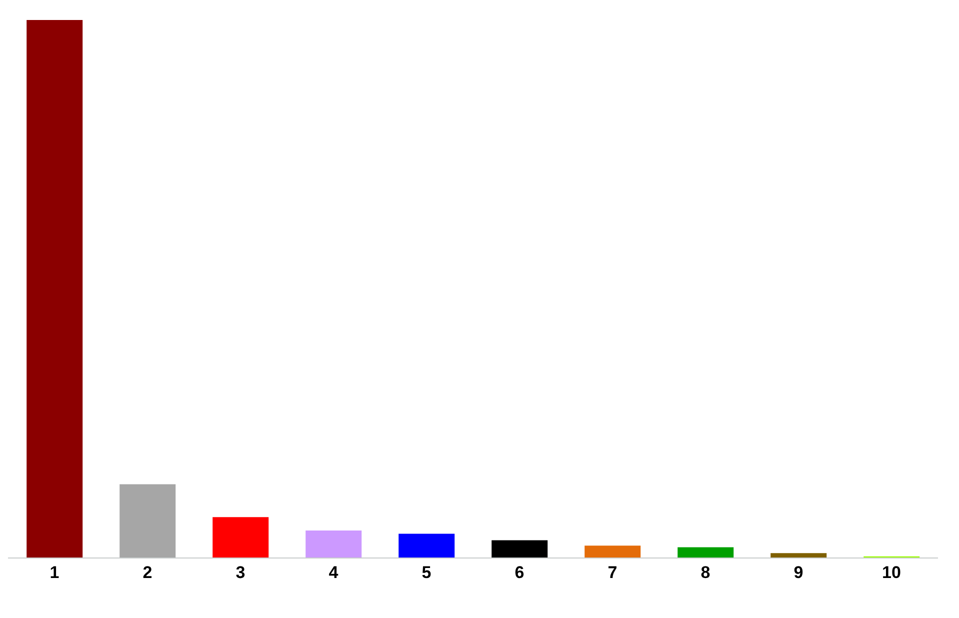  Describe the element at coordinates (705, 572) in the screenshot. I see `x-tick-label: 8` at that location.